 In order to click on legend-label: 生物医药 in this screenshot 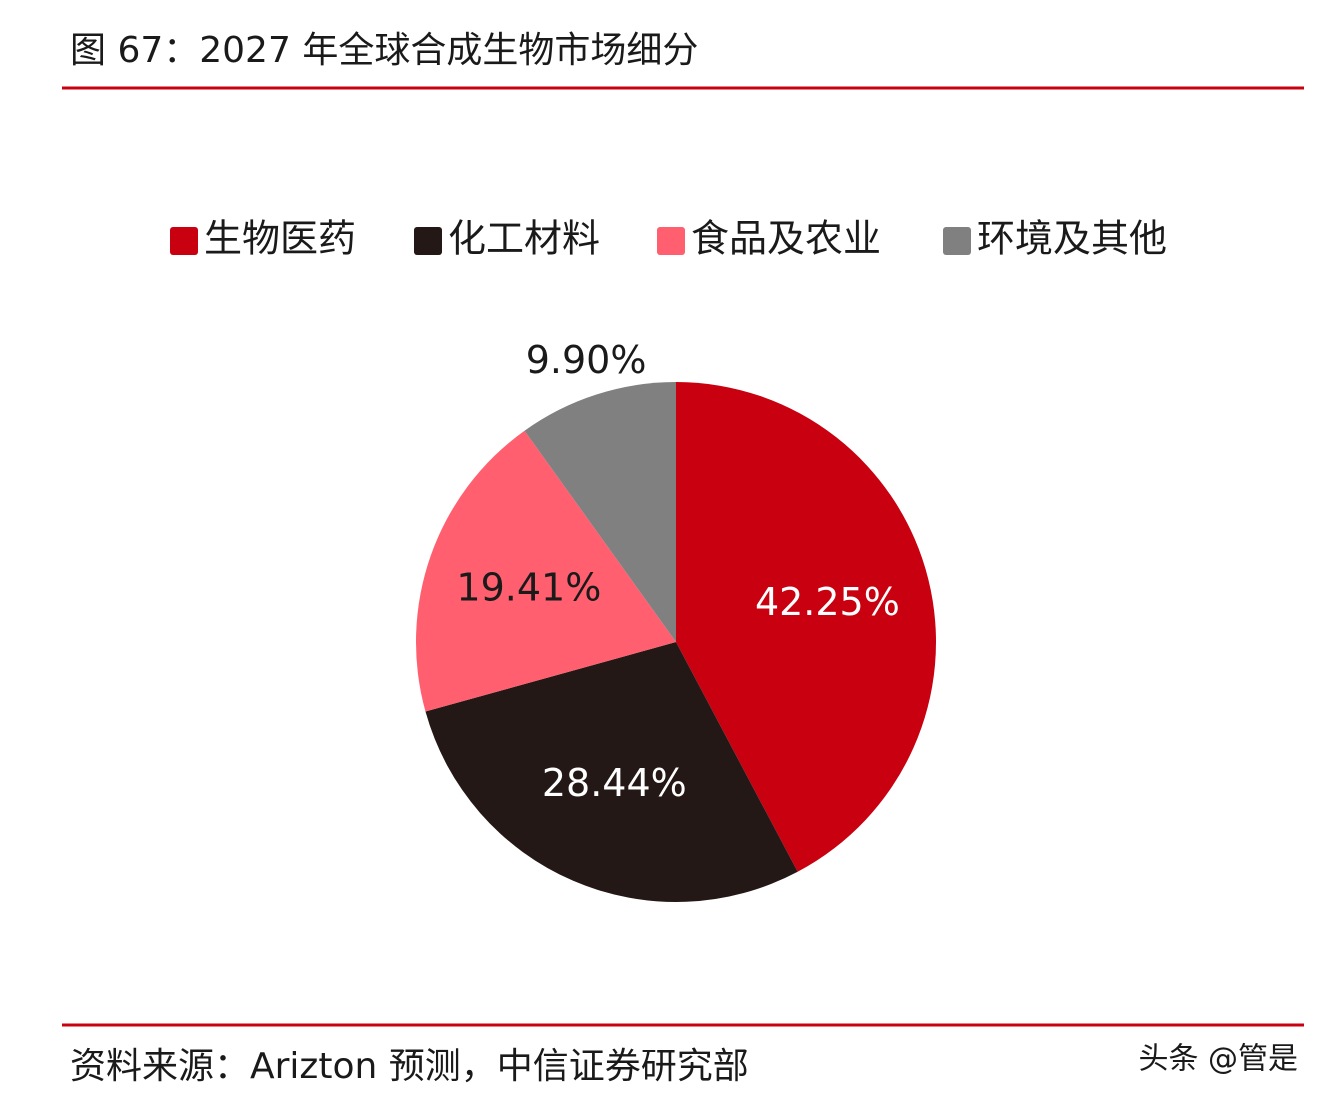, I will do `click(280, 239)`.